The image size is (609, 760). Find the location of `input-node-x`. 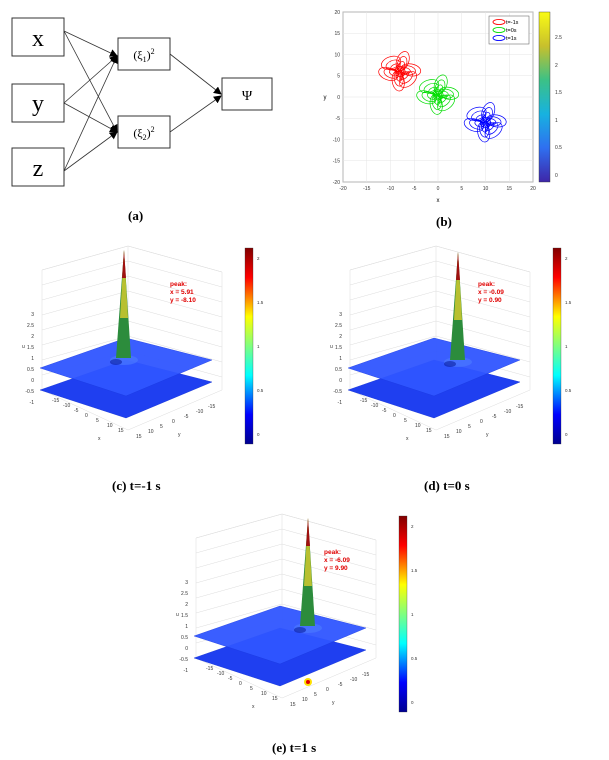

input-node-x is located at coordinates (38, 37).